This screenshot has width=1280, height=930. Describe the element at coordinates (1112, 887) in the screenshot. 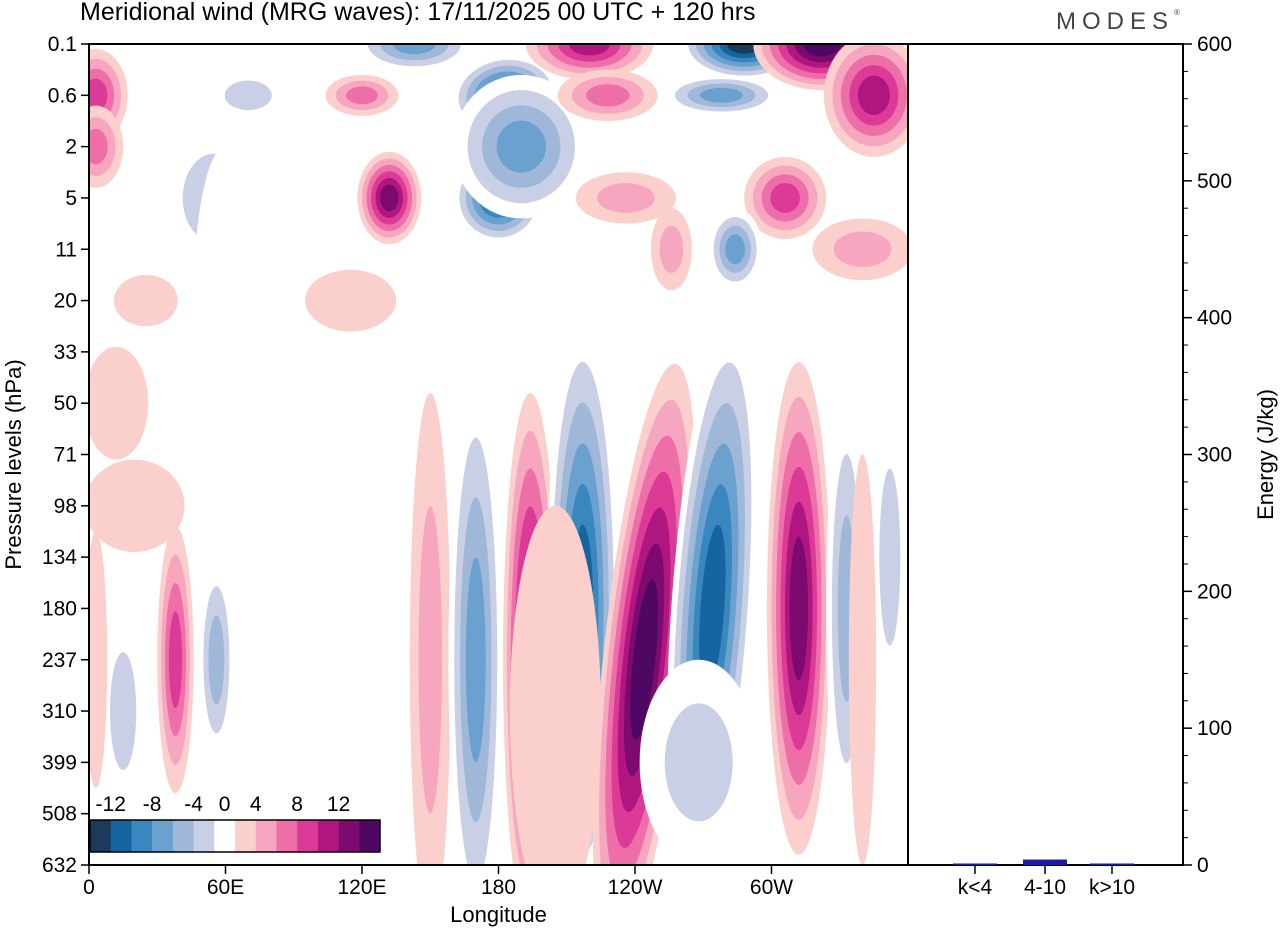

I see `energy-category-label: k>10` at that location.